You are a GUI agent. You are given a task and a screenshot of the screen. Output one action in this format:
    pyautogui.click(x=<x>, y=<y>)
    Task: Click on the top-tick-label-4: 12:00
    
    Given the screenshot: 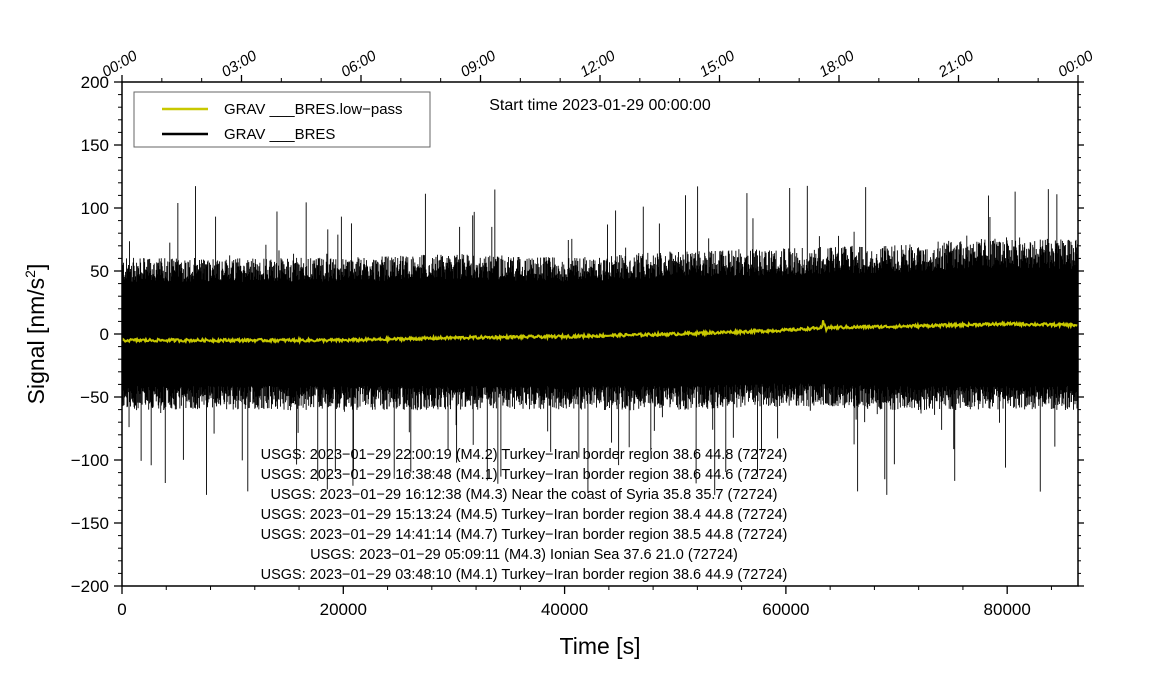 What is the action you would take?
    pyautogui.click(x=598, y=64)
    